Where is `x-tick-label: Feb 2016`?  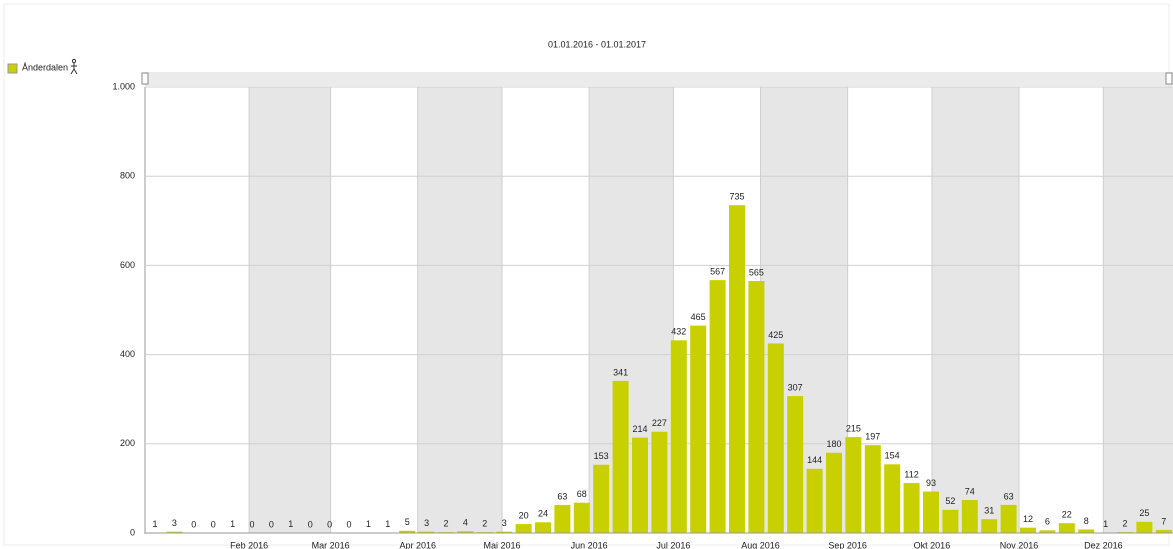 x-tick-label: Feb 2016 is located at coordinates (249, 544).